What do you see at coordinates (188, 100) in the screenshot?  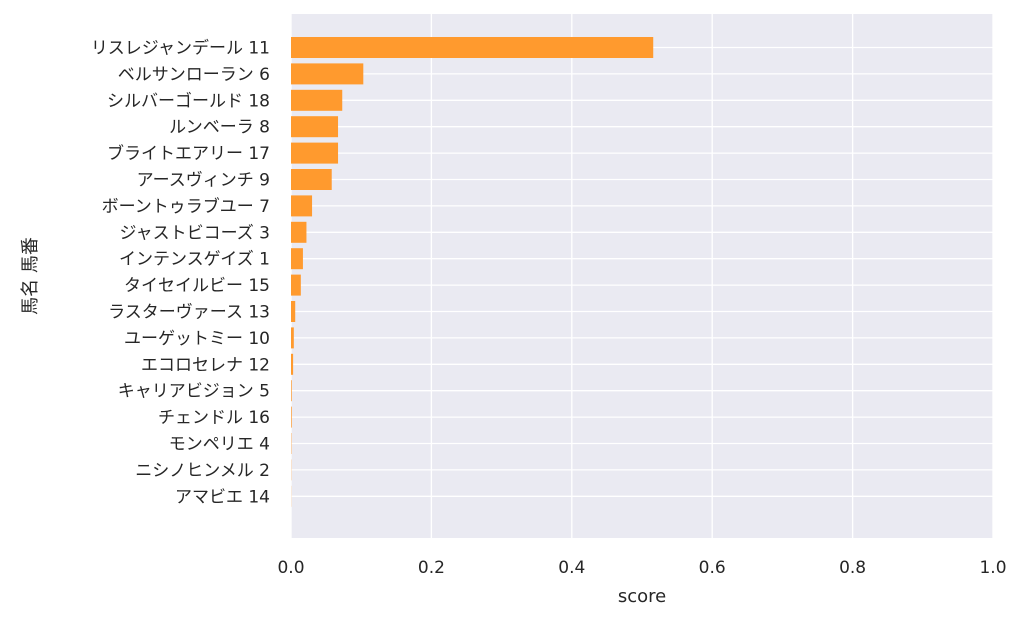 I see `y-tick-label: シルバーゴールド 18` at bounding box center [188, 100].